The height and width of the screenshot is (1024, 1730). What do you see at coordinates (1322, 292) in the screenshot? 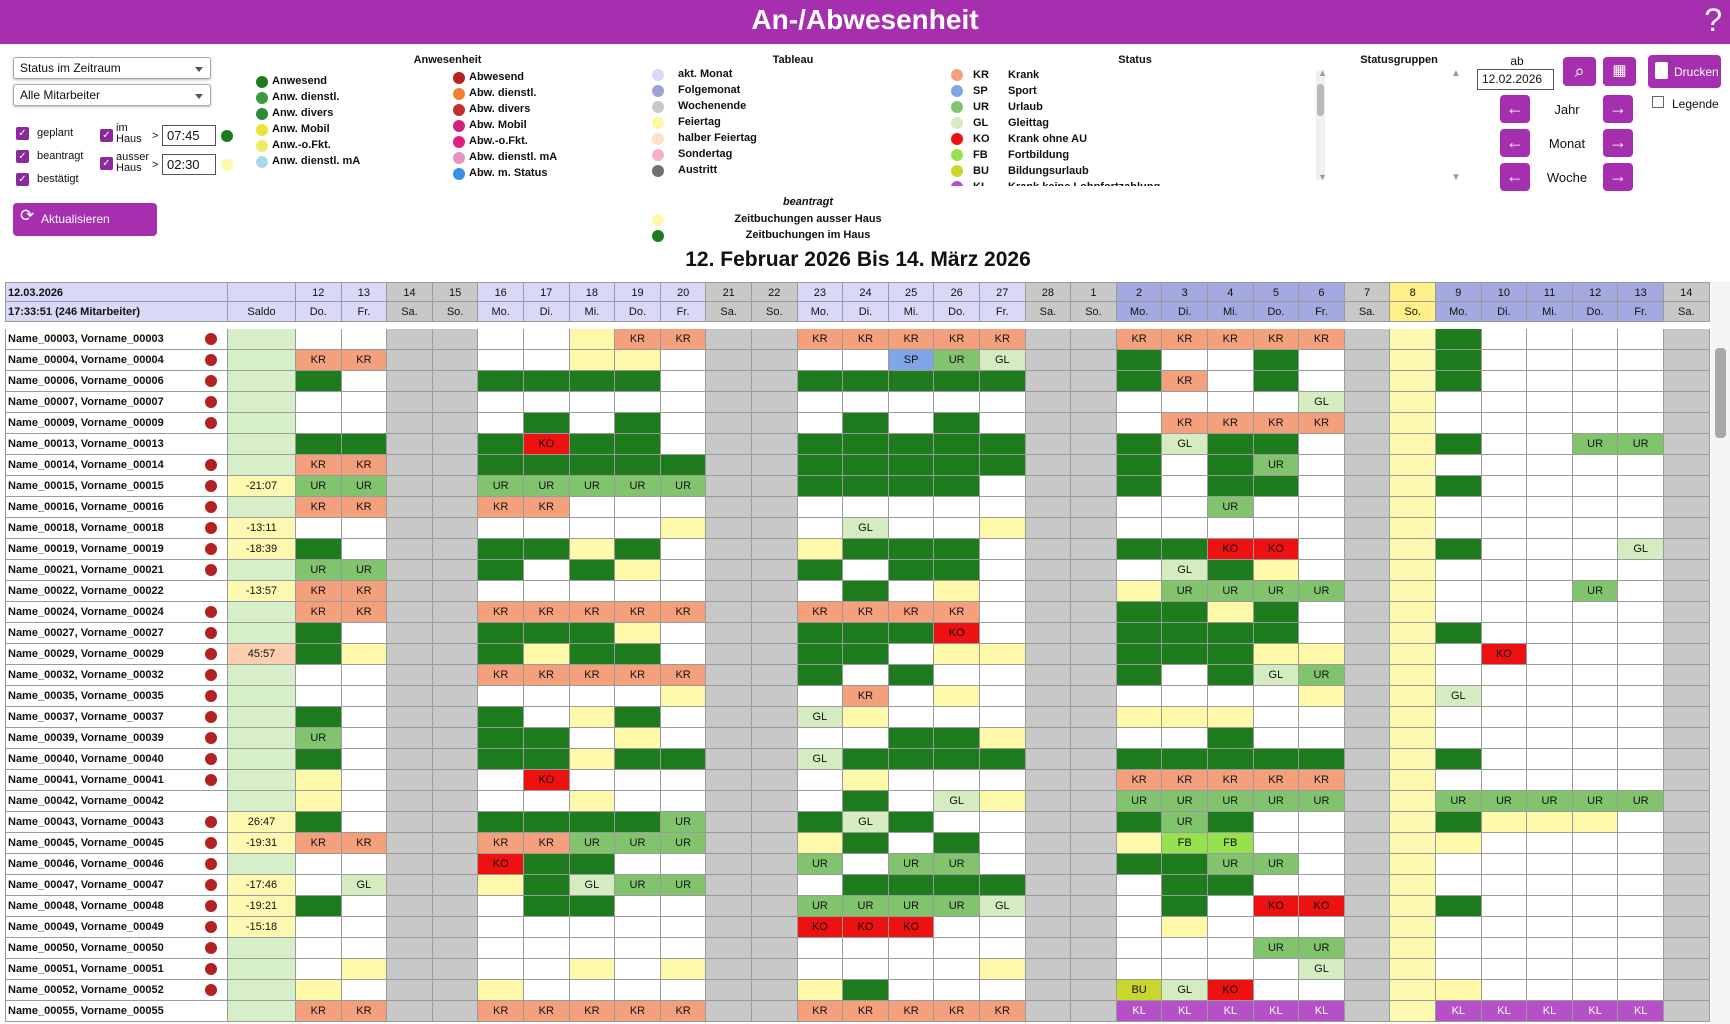
I see `day-header: 6` at bounding box center [1322, 292].